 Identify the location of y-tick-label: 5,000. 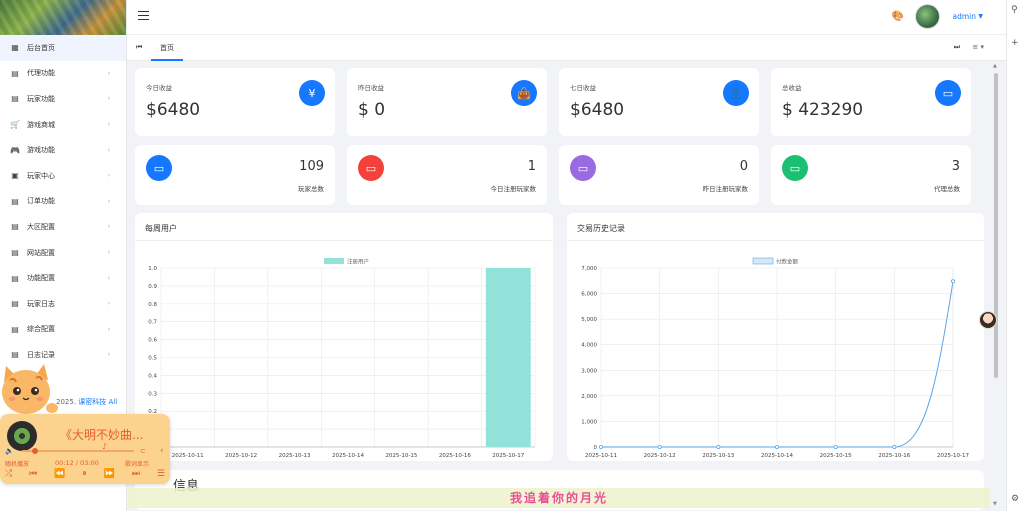
(589, 320).